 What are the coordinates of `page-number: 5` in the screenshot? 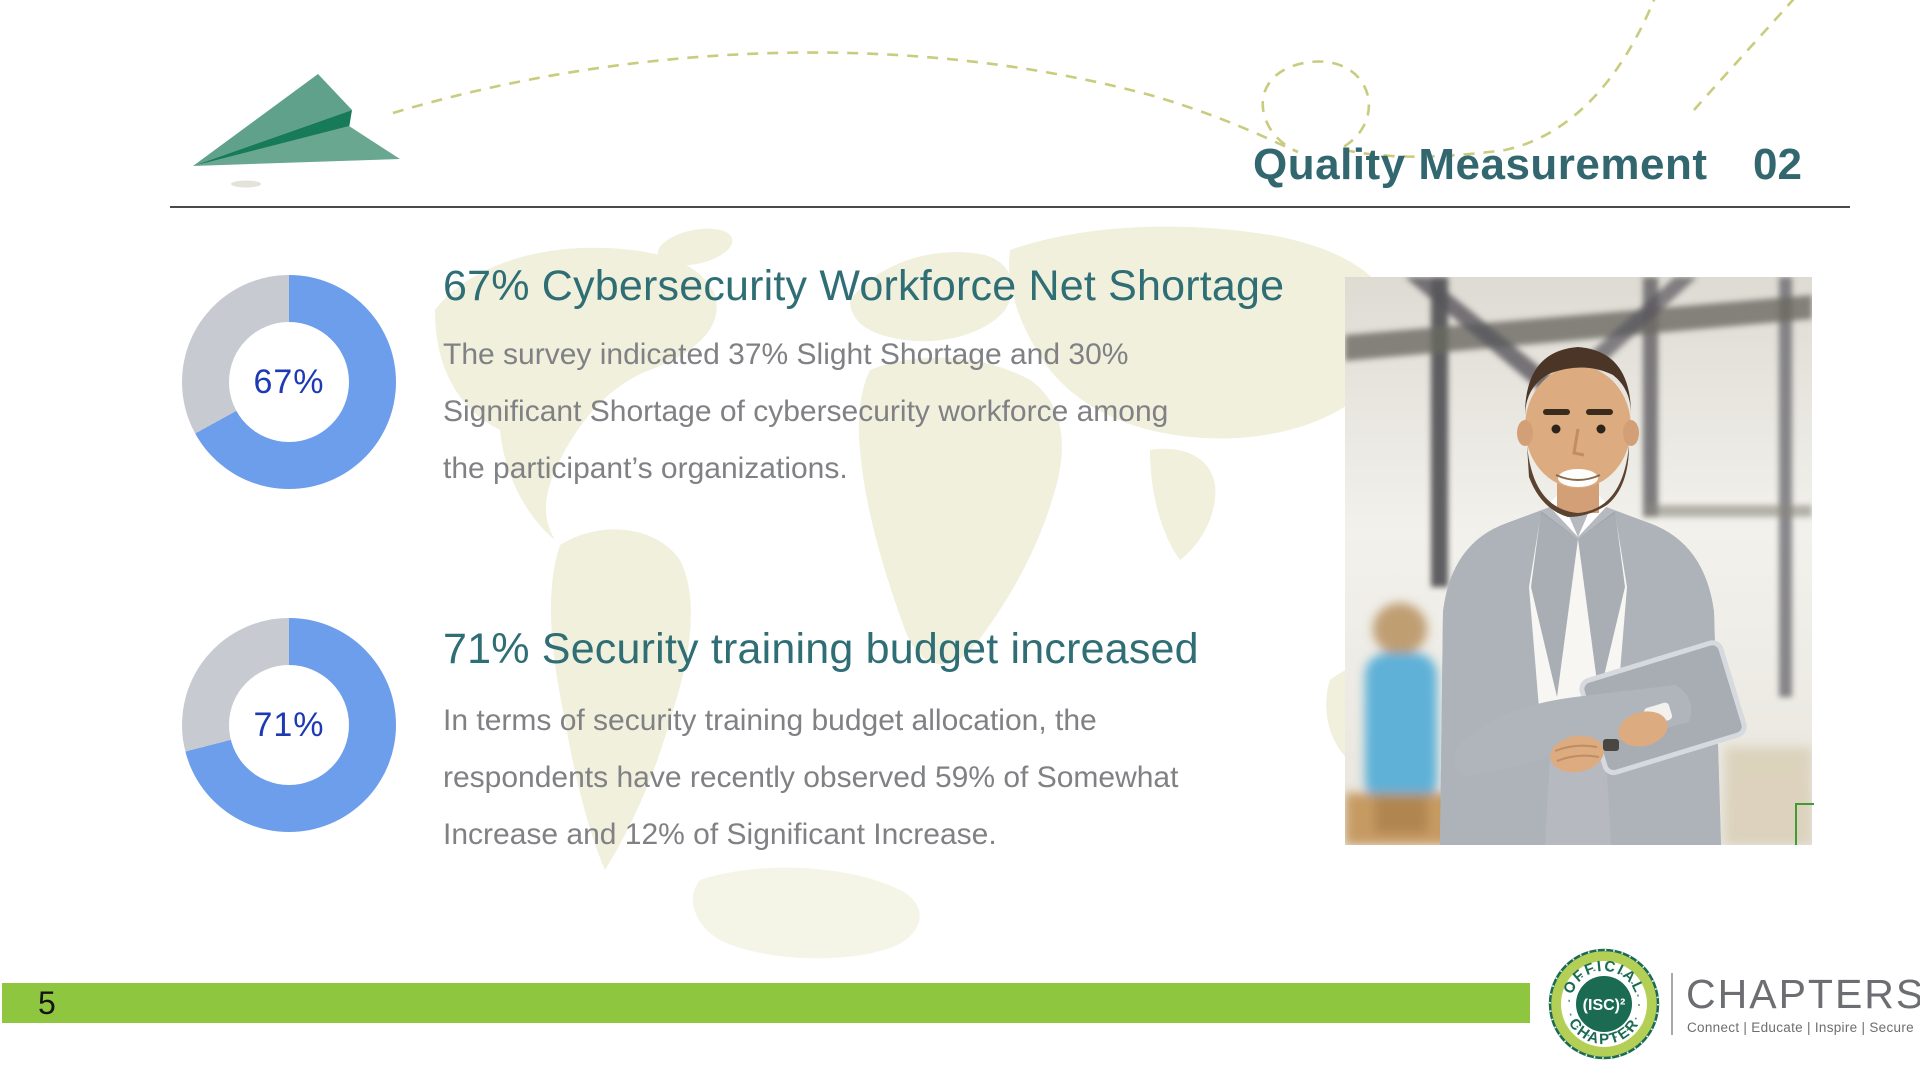 It's located at (47, 1003).